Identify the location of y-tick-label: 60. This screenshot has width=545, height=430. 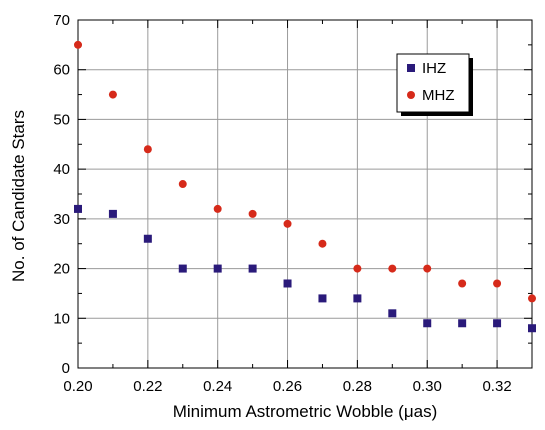
(61, 70).